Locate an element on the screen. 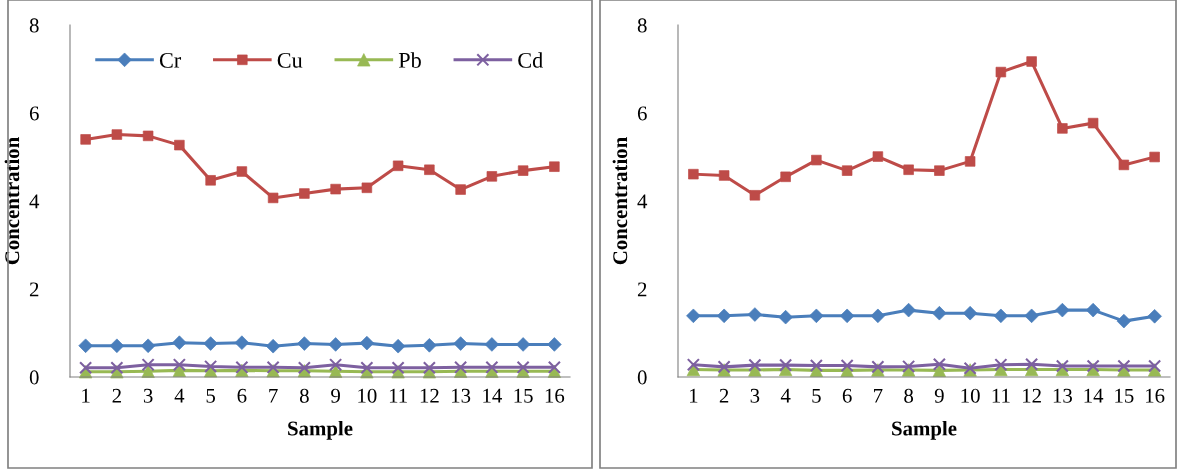 The height and width of the screenshot is (475, 1182). legend-label: Pb is located at coordinates (409, 60).